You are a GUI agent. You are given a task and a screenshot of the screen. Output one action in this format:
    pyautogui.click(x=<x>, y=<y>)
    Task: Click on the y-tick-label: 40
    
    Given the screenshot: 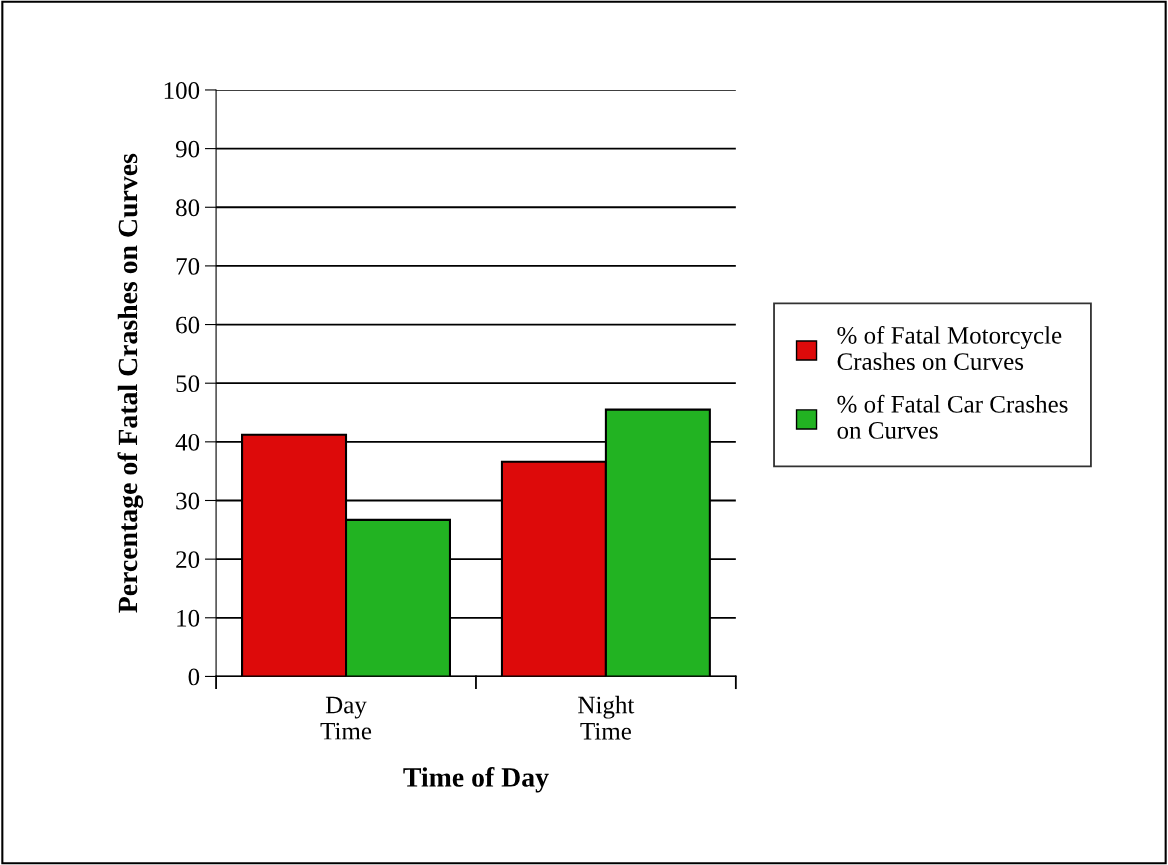 What is the action you would take?
    pyautogui.click(x=187, y=442)
    